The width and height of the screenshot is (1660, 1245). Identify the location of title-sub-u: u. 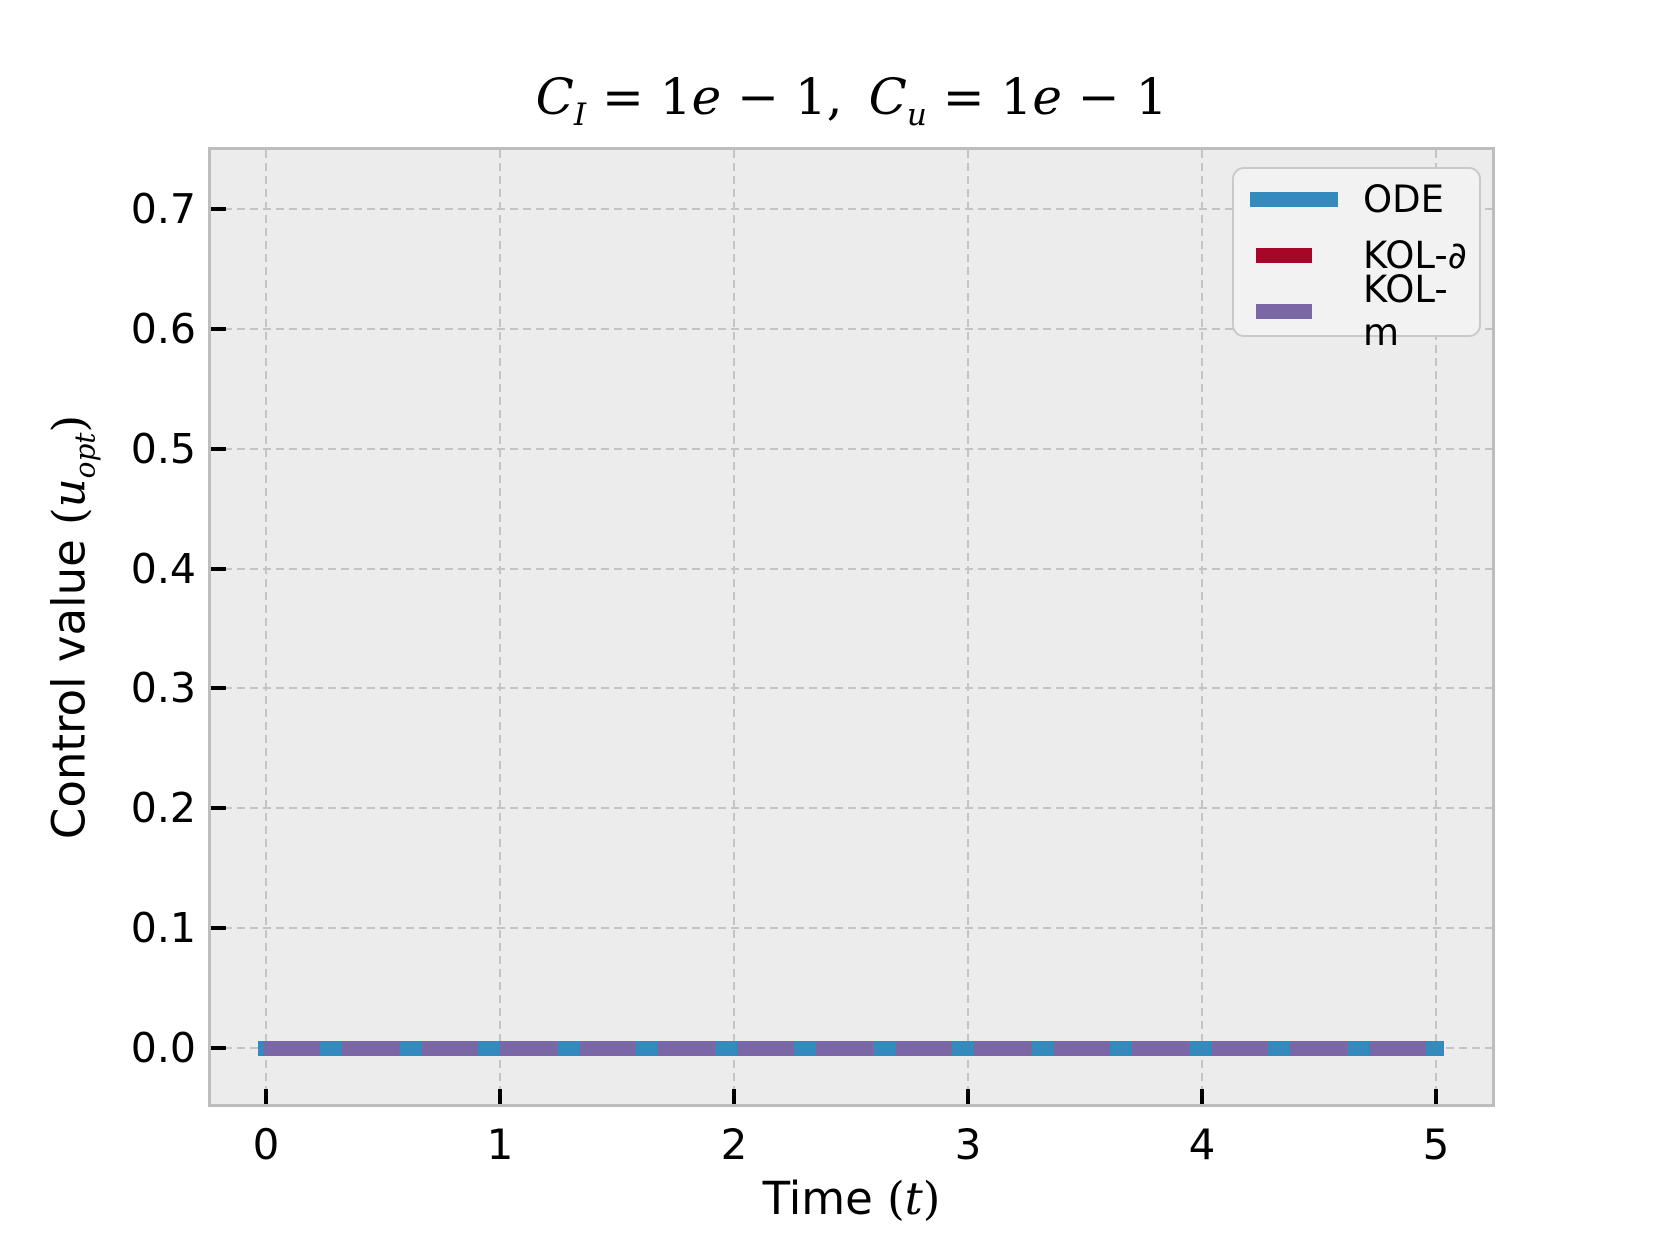
(916, 115).